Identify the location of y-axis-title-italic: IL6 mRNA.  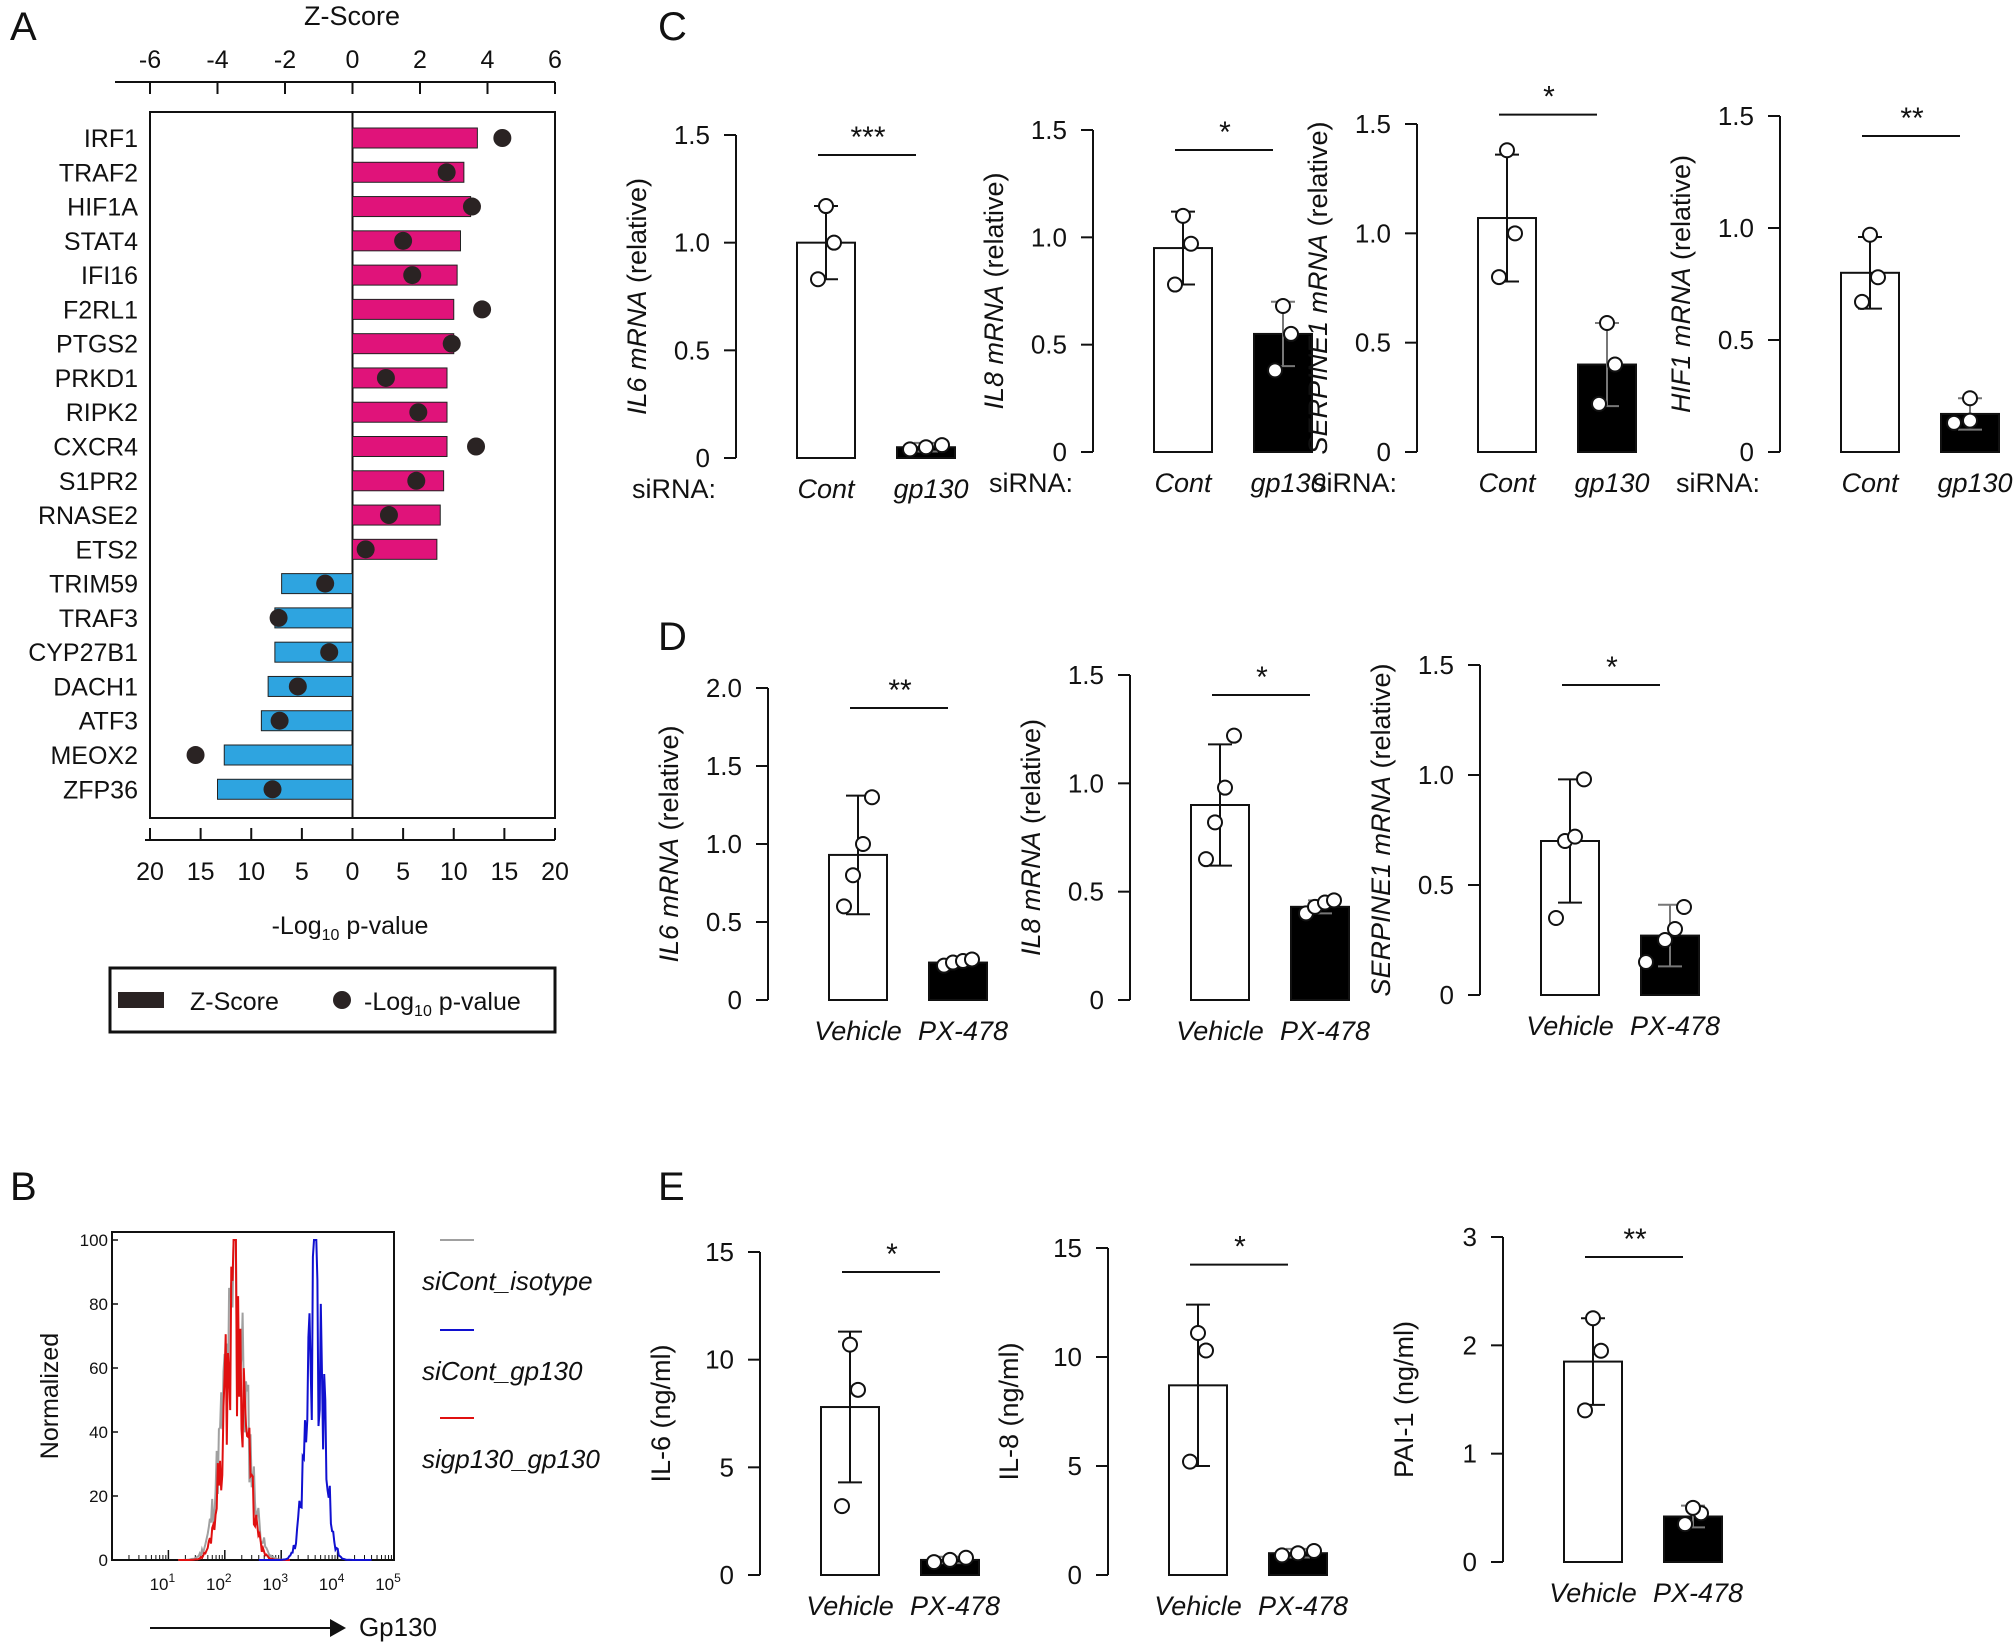
(669, 900).